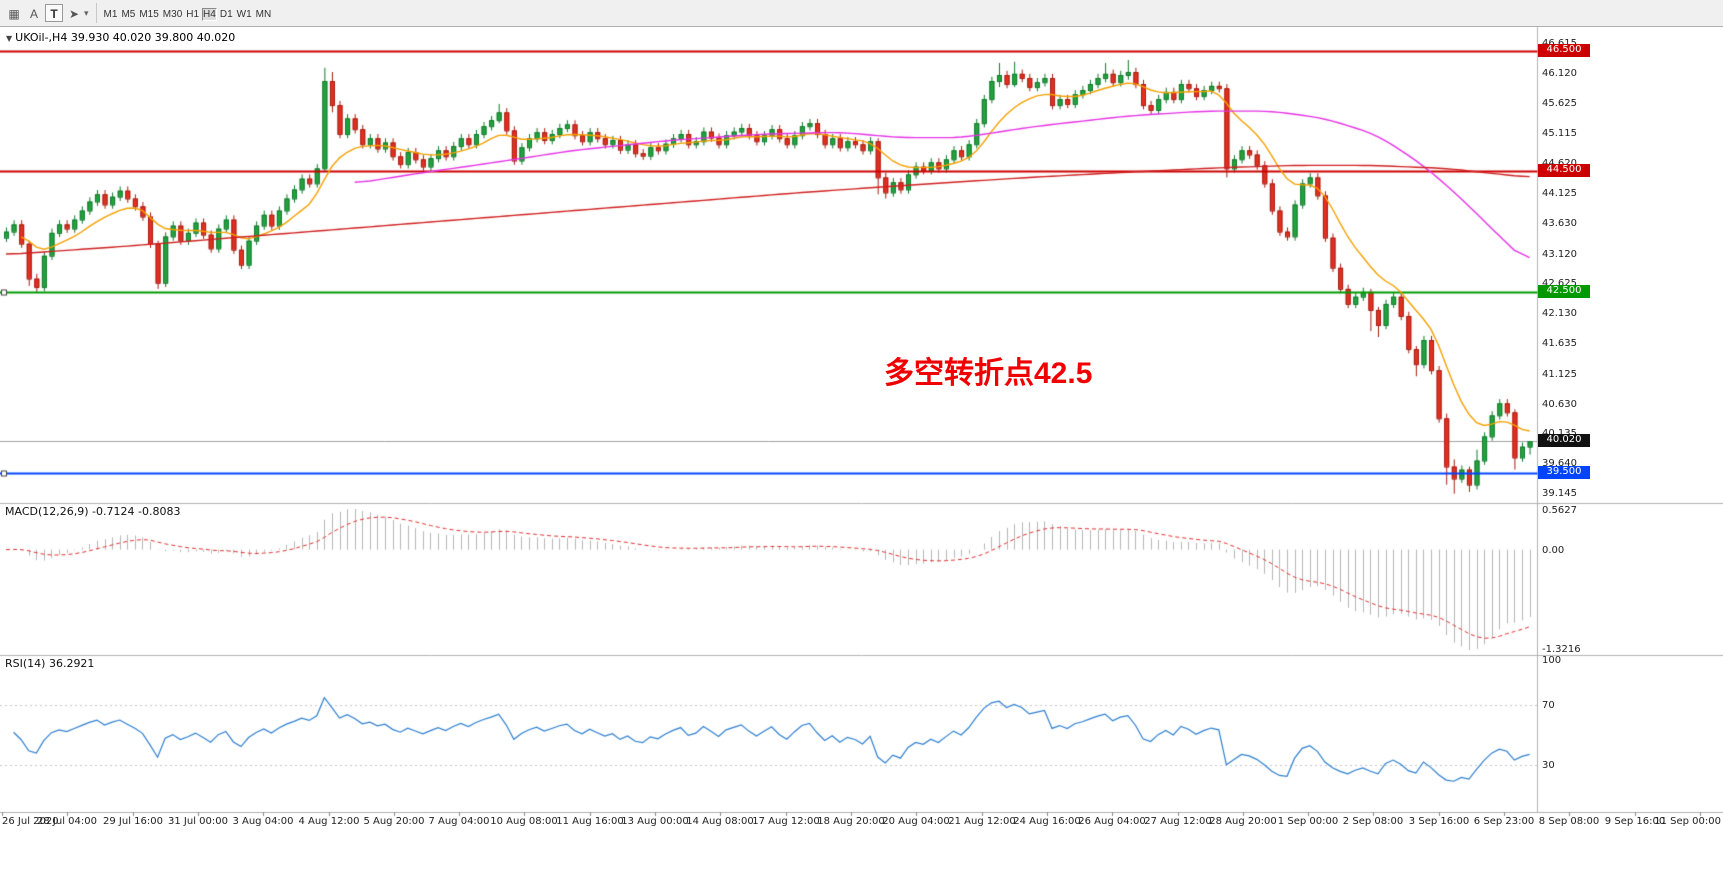 This screenshot has width=1723, height=893. What do you see at coordinates (226, 14) in the screenshot?
I see `tf-button-d1: D1` at bounding box center [226, 14].